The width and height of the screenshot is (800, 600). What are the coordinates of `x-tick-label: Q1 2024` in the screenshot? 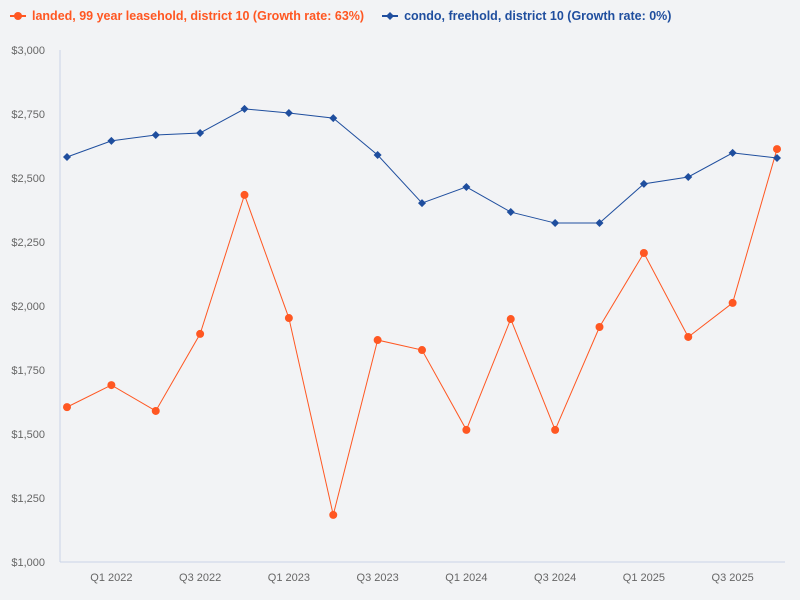 It's located at (466, 578).